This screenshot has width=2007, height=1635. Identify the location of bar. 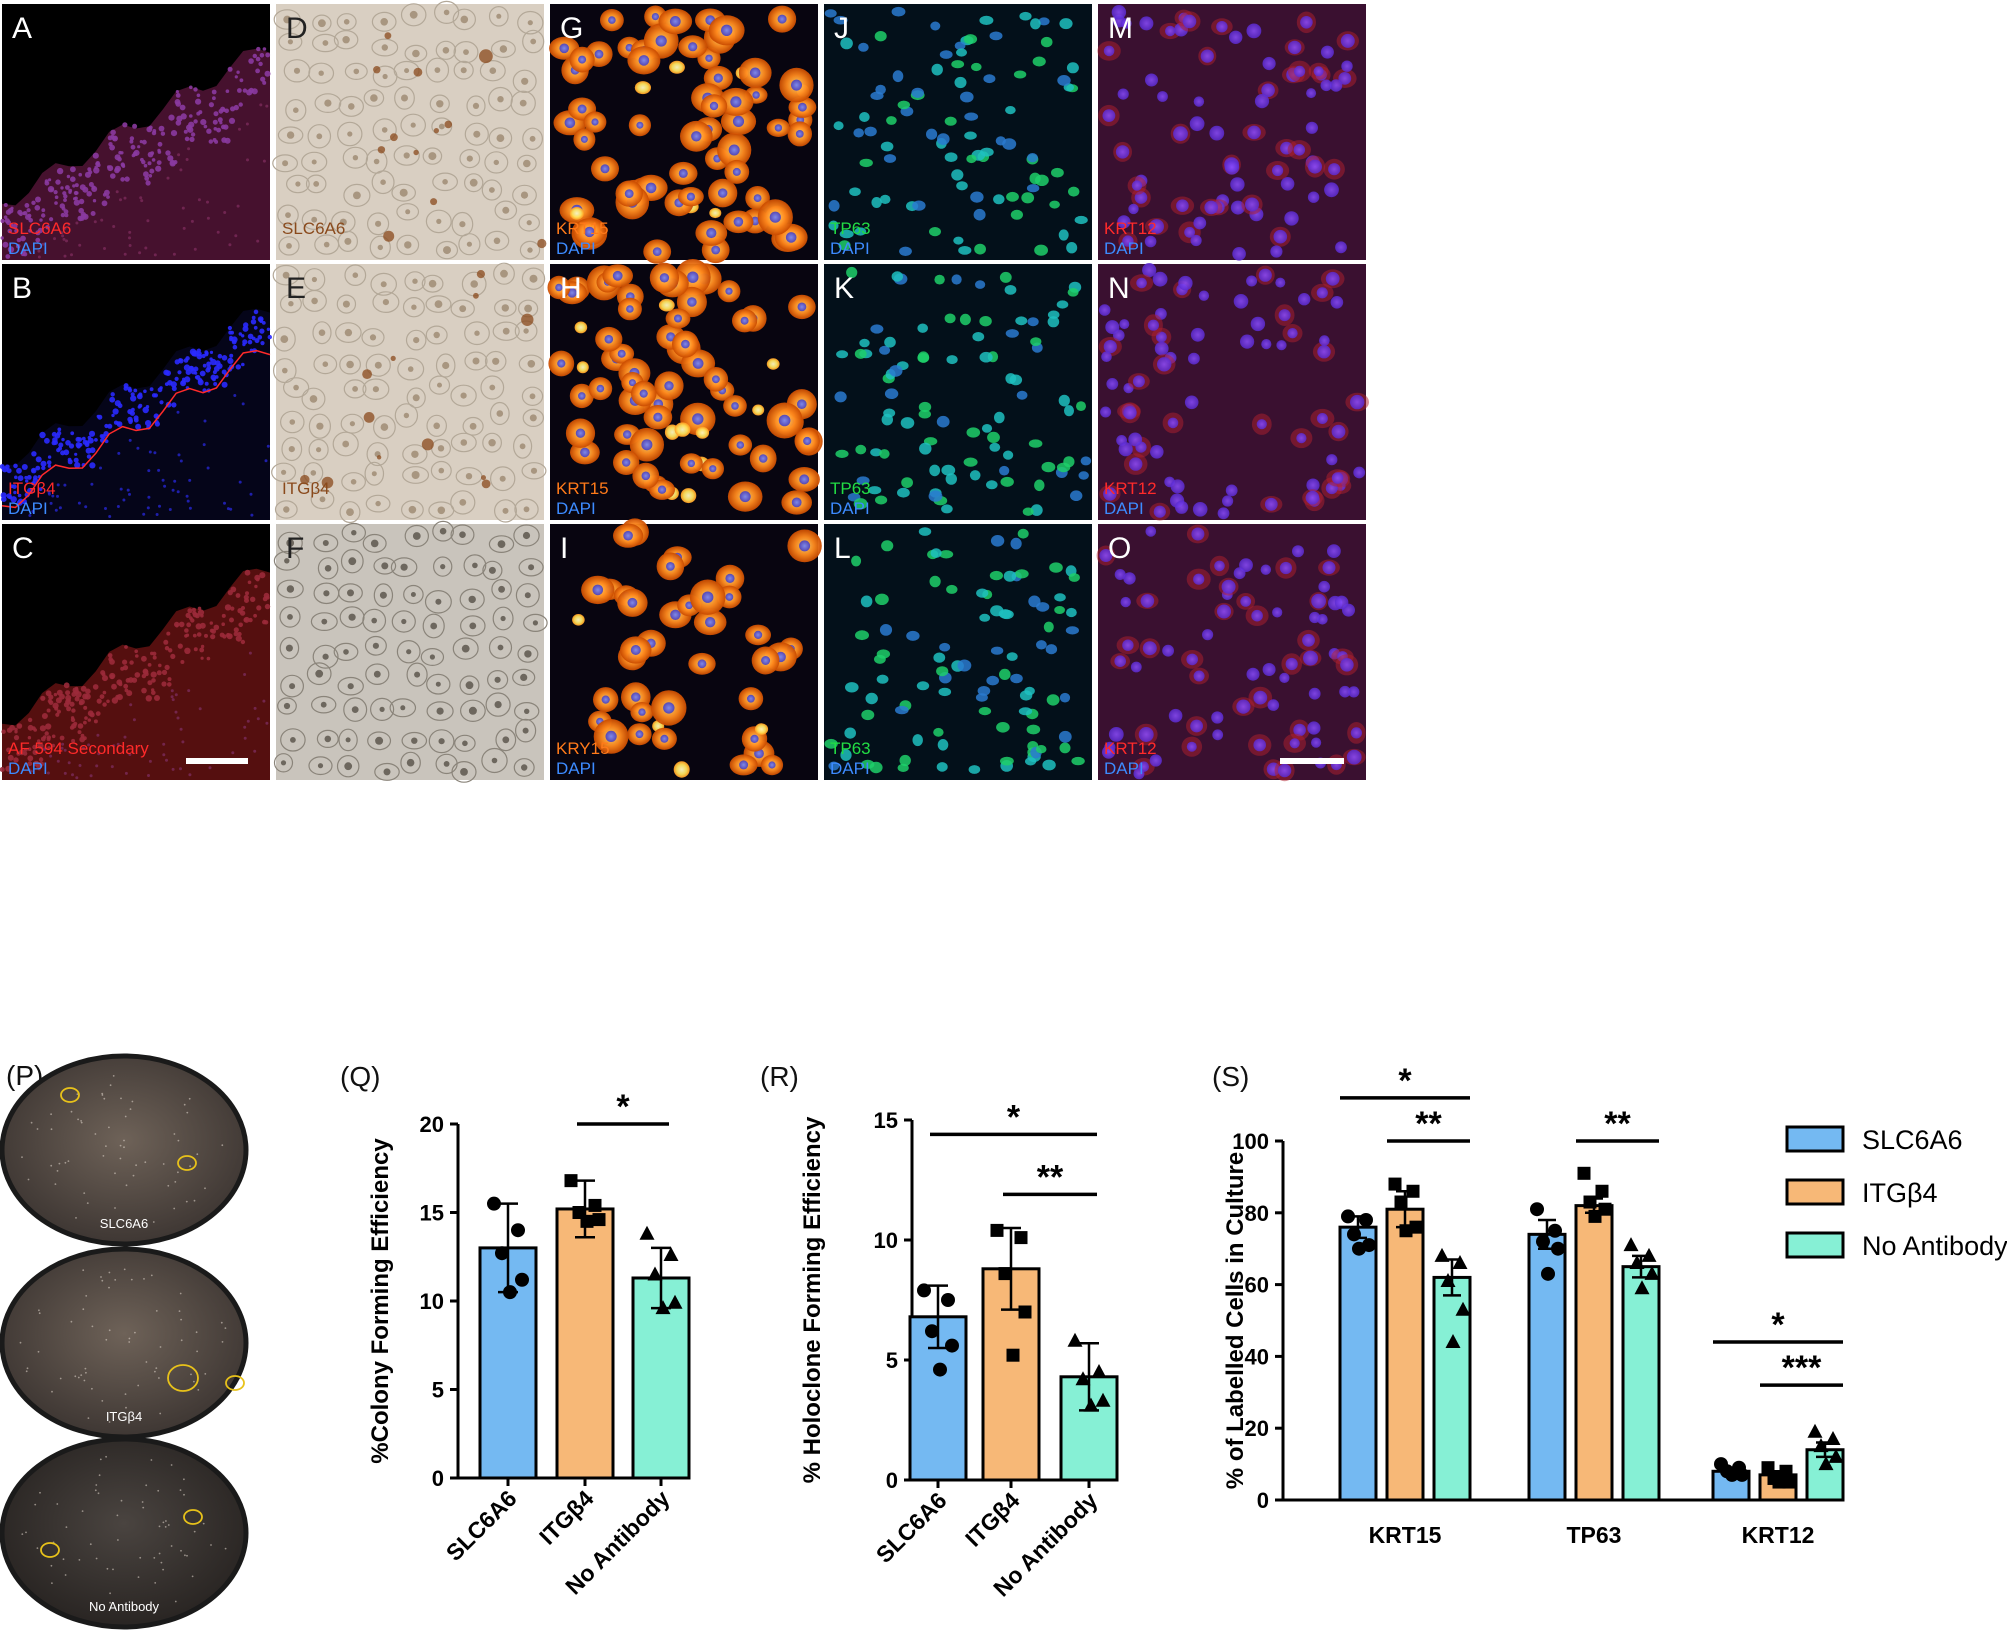
(1641, 1383).